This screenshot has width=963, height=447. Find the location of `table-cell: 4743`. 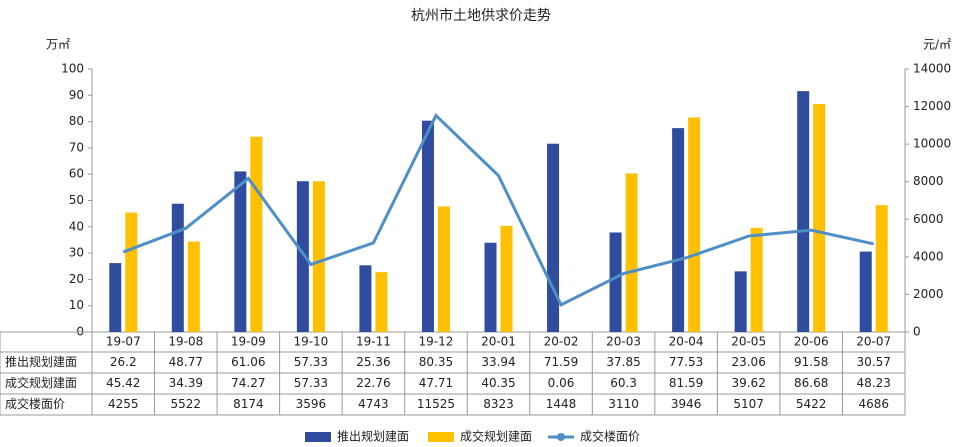

table-cell: 4743 is located at coordinates (373, 404).